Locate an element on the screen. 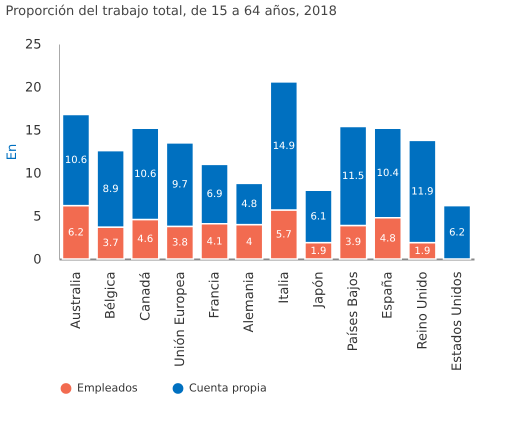 Image resolution: width=526 pixels, height=439 pixels. data-label: 3.8 is located at coordinates (180, 243).